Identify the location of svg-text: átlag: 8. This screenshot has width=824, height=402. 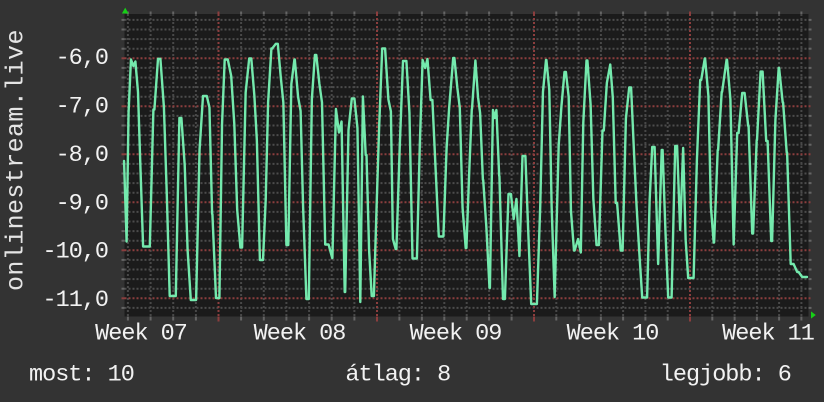
(397, 375).